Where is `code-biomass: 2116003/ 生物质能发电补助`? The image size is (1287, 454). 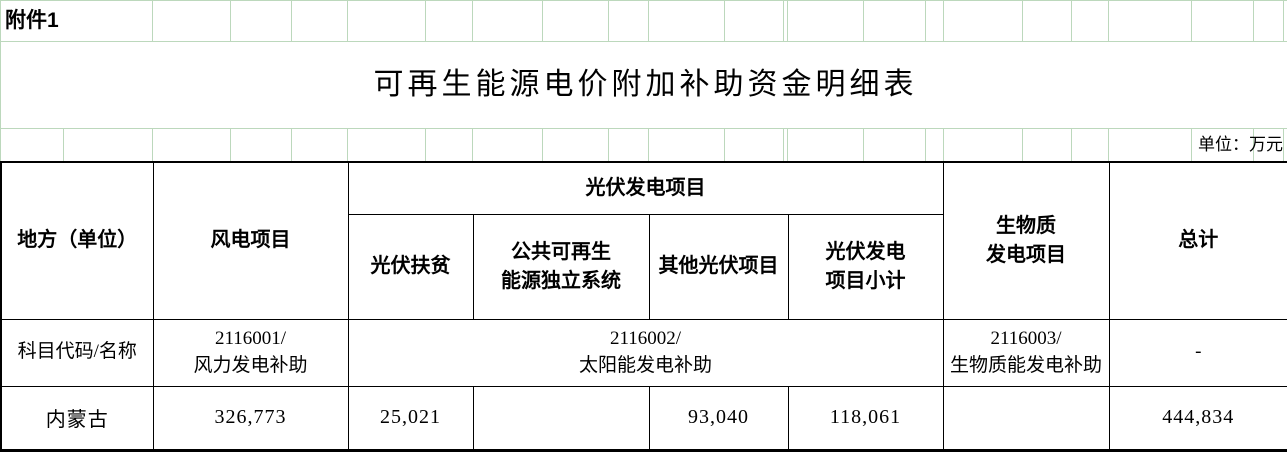 code-biomass: 2116003/ 生物质能发电补助 is located at coordinates (1026, 352).